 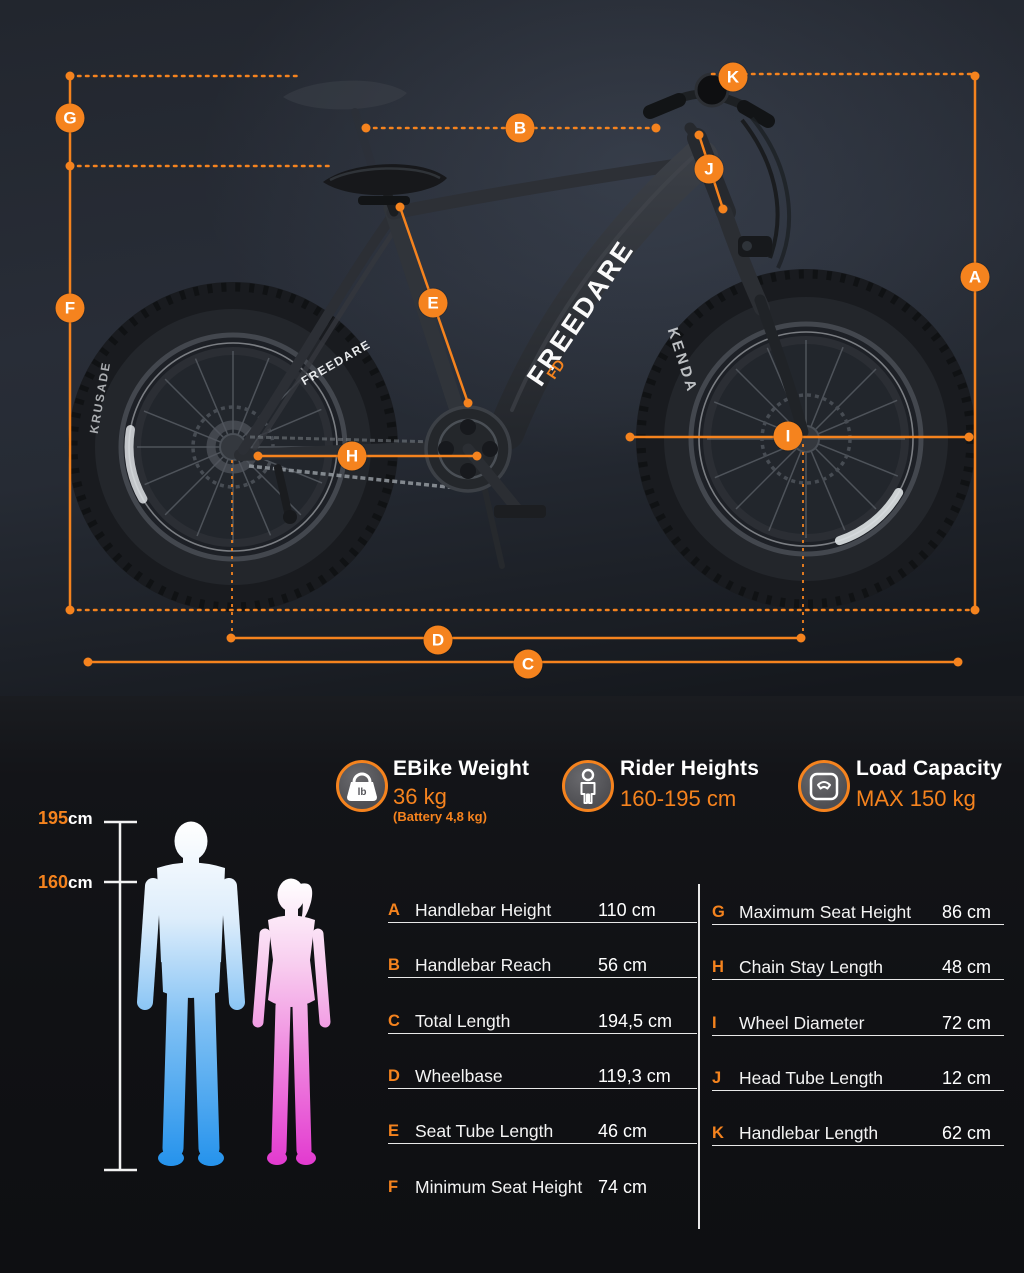 What do you see at coordinates (70, 118) in the screenshot?
I see `dimension-badge-G: G` at bounding box center [70, 118].